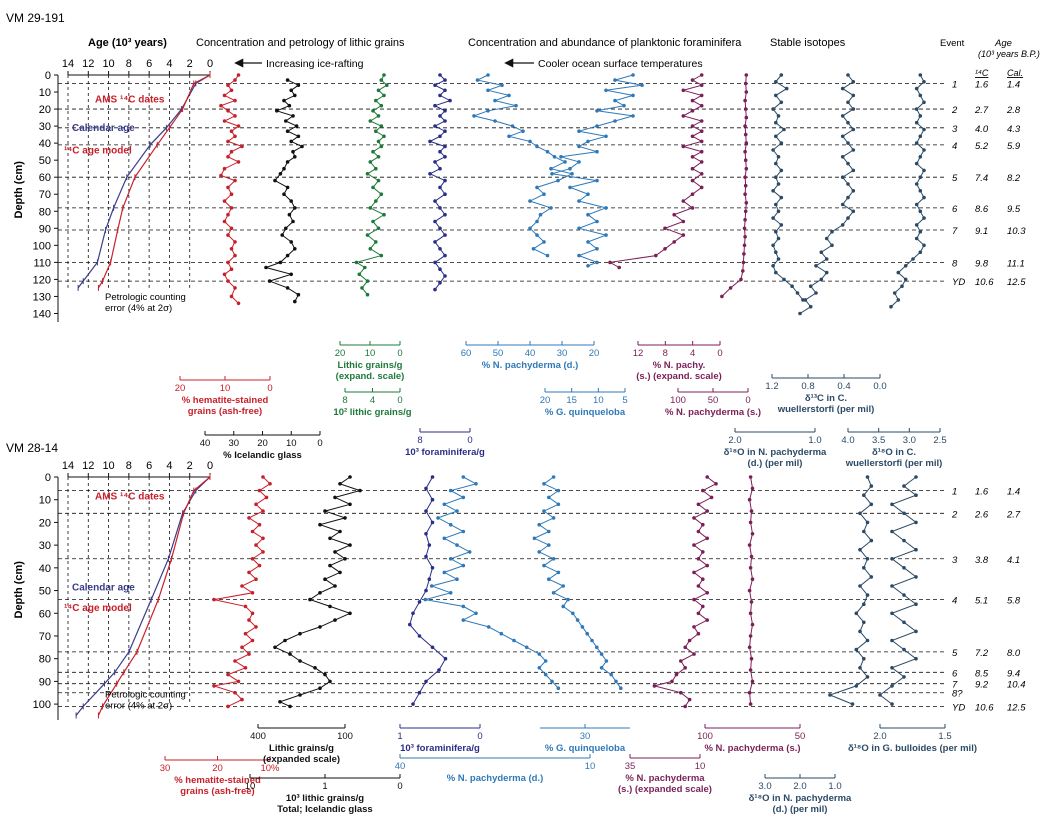  I want to click on depth-tick-label: 0, so click(48, 76).